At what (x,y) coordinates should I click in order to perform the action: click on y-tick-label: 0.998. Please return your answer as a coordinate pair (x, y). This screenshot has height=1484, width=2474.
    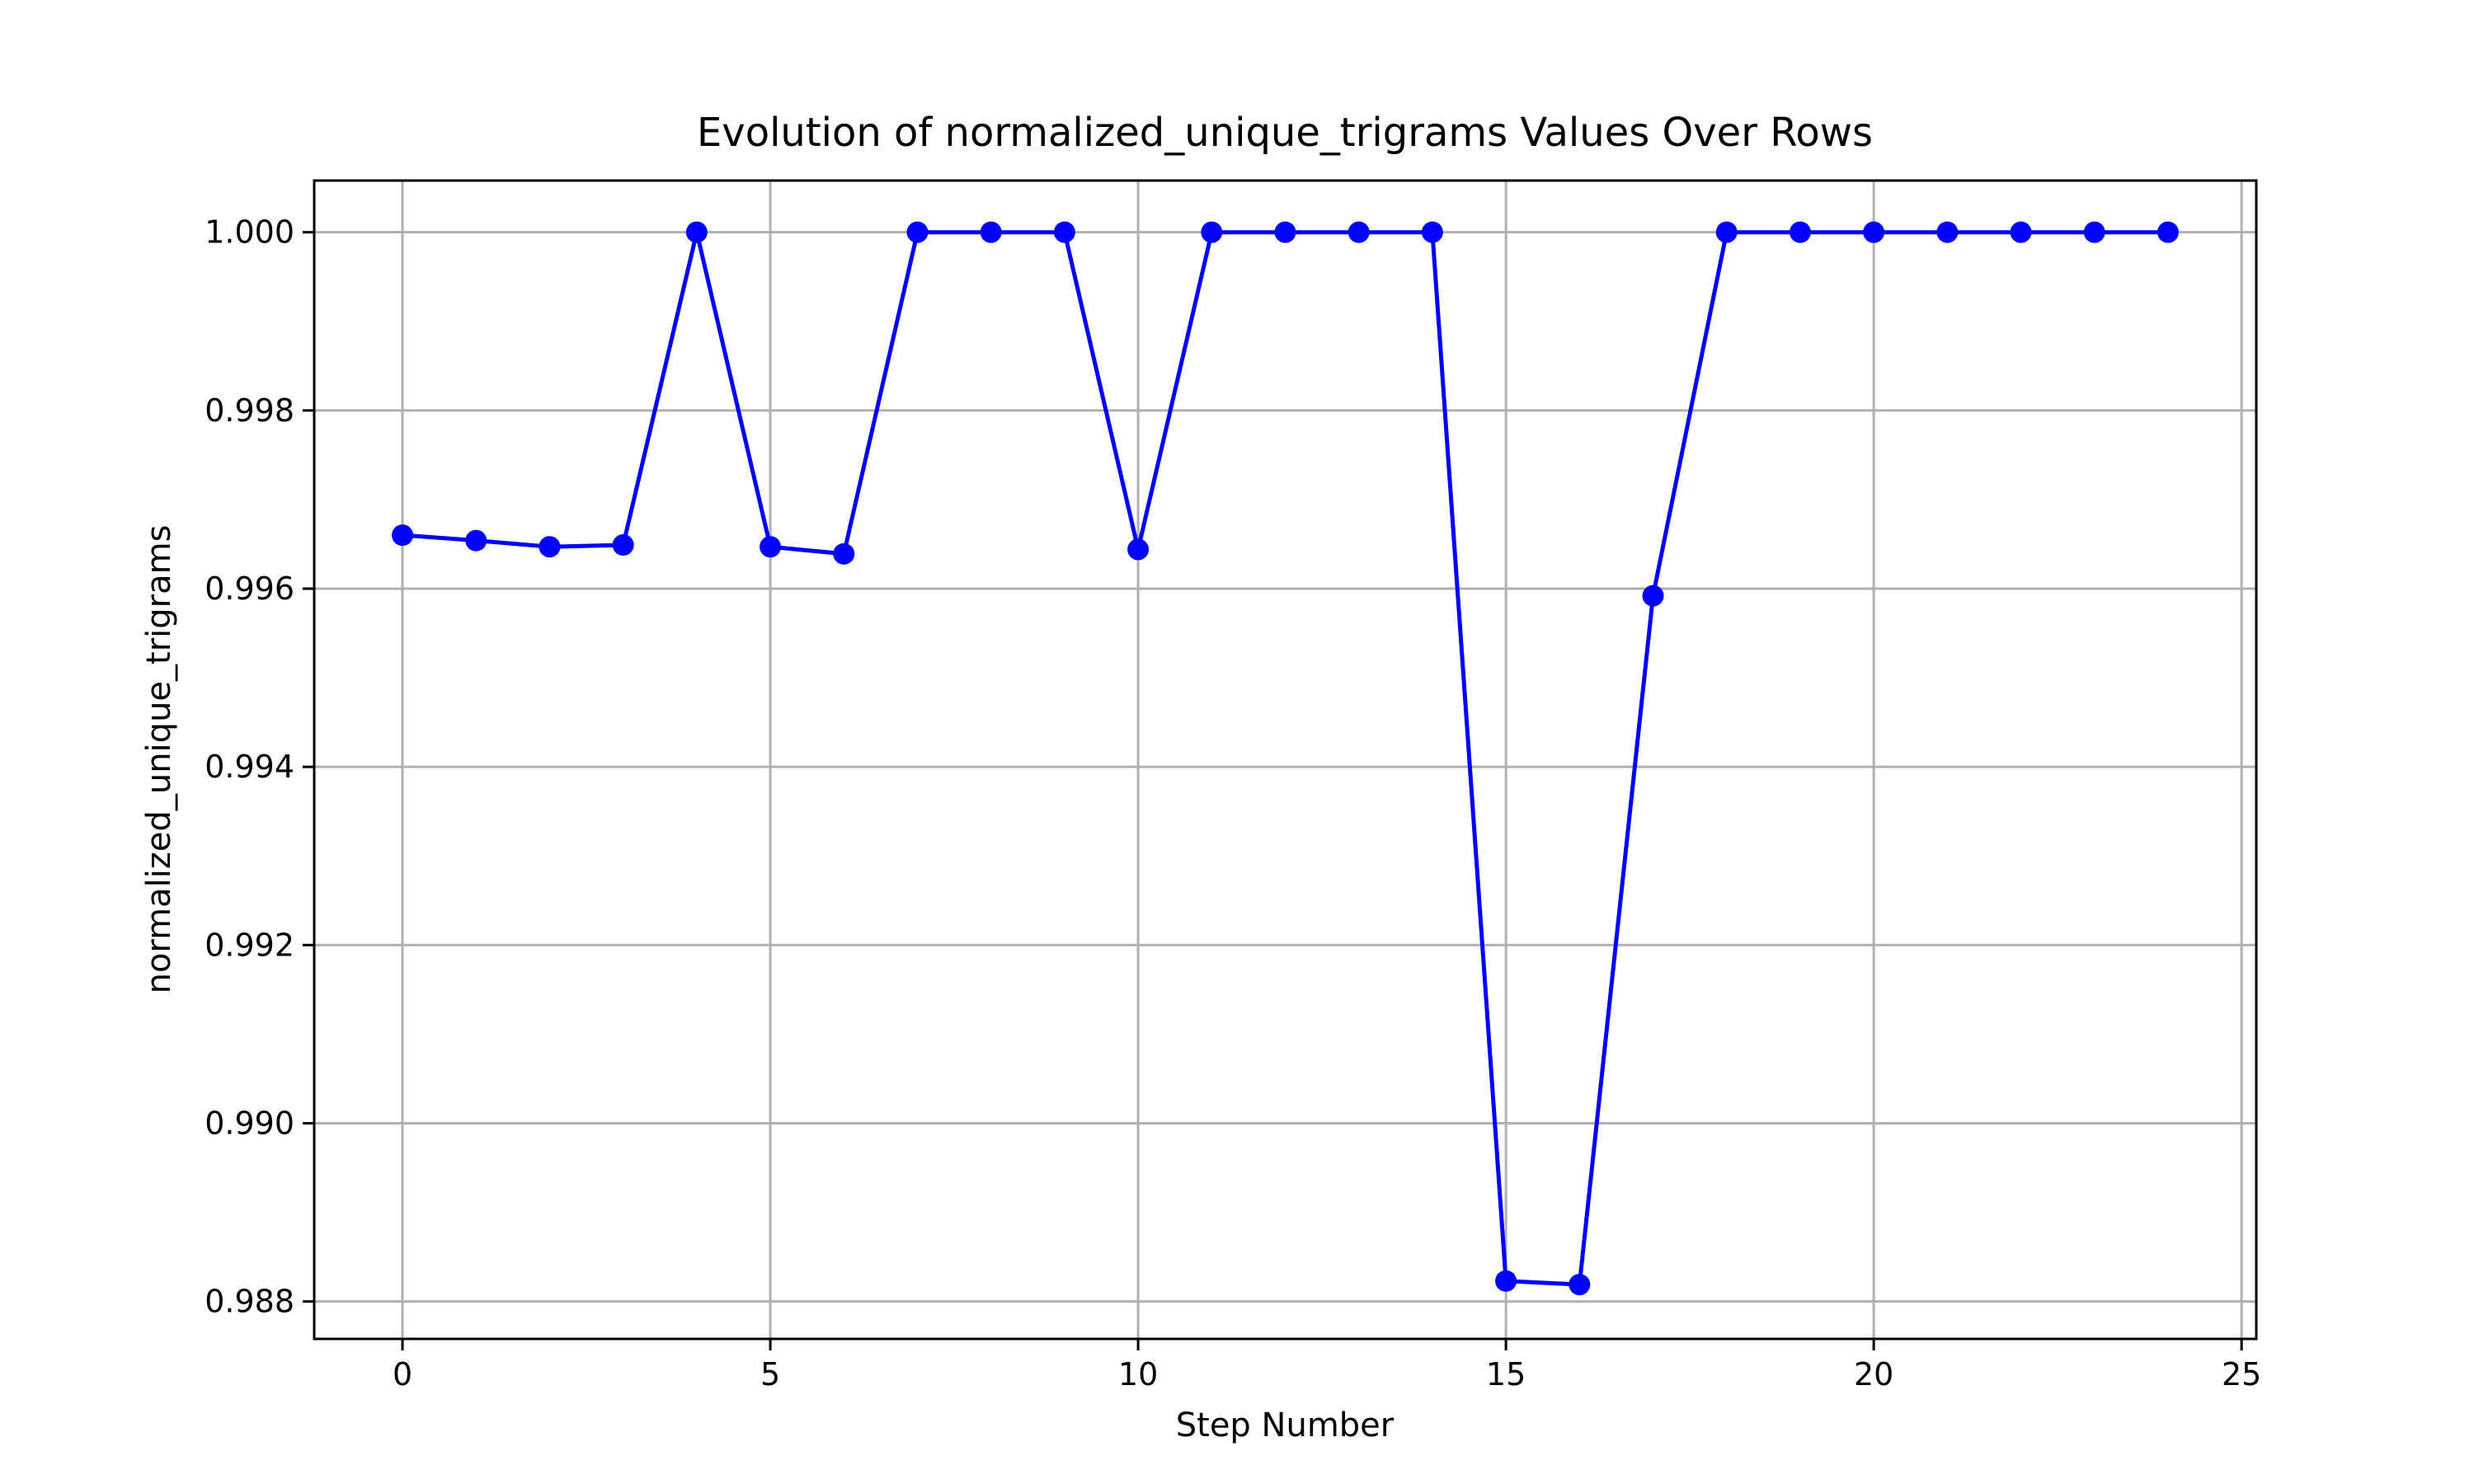
    Looking at the image, I should click on (249, 410).